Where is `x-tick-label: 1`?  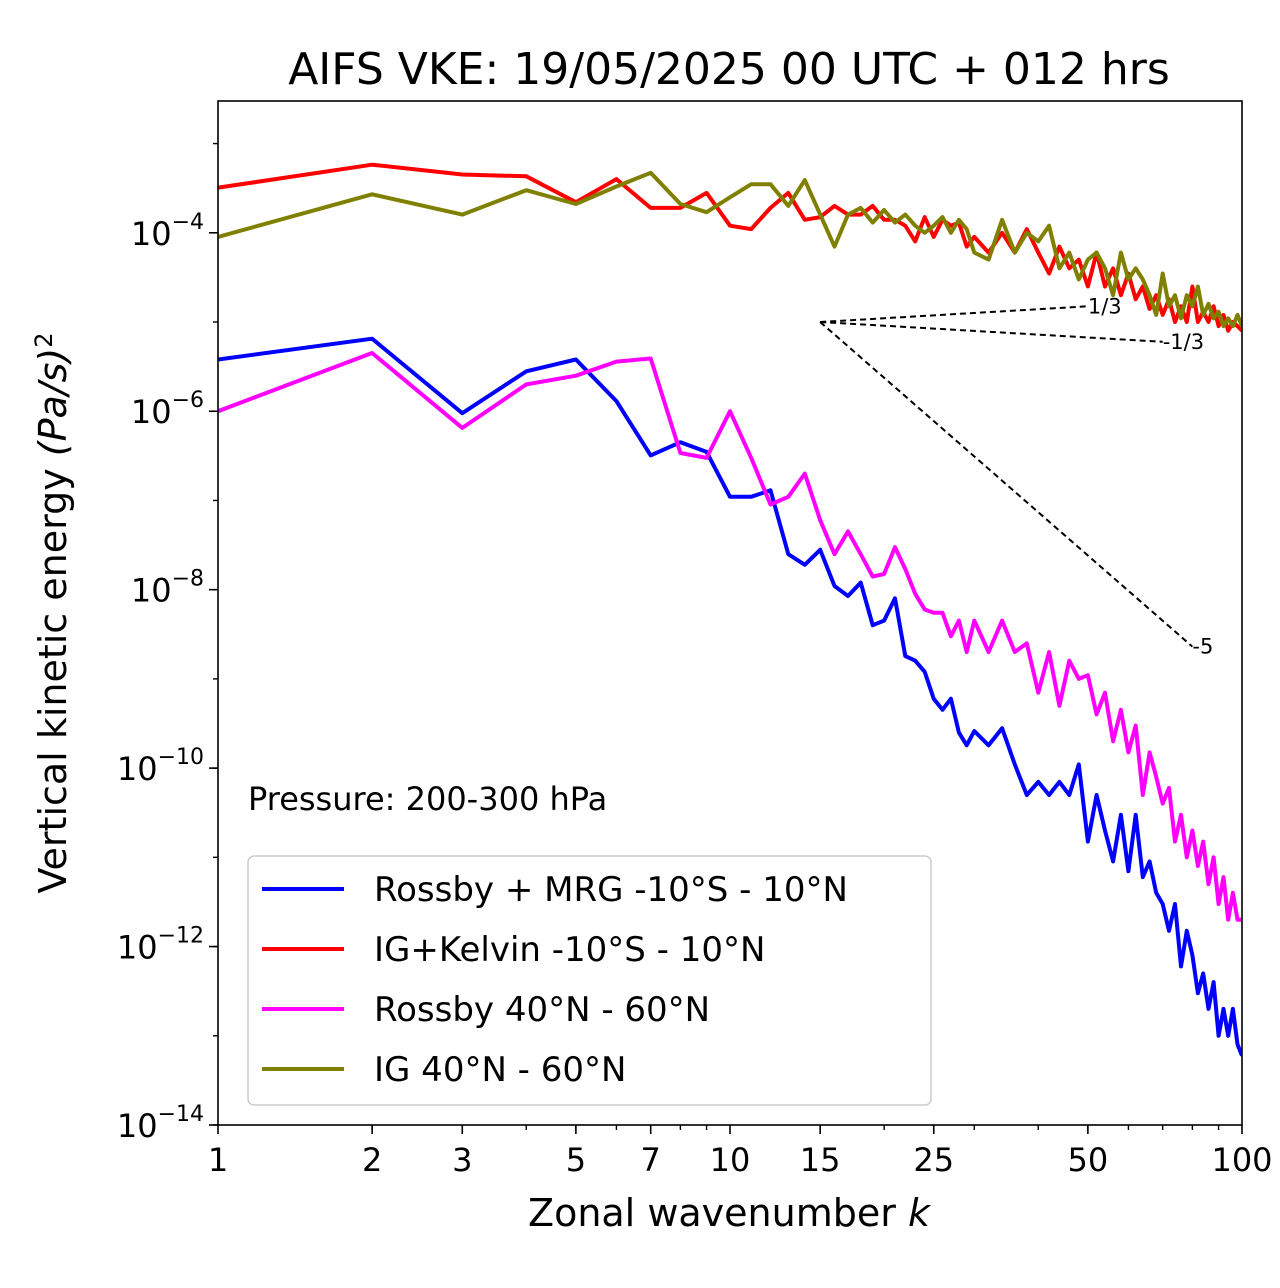
x-tick-label: 1 is located at coordinates (218, 1160).